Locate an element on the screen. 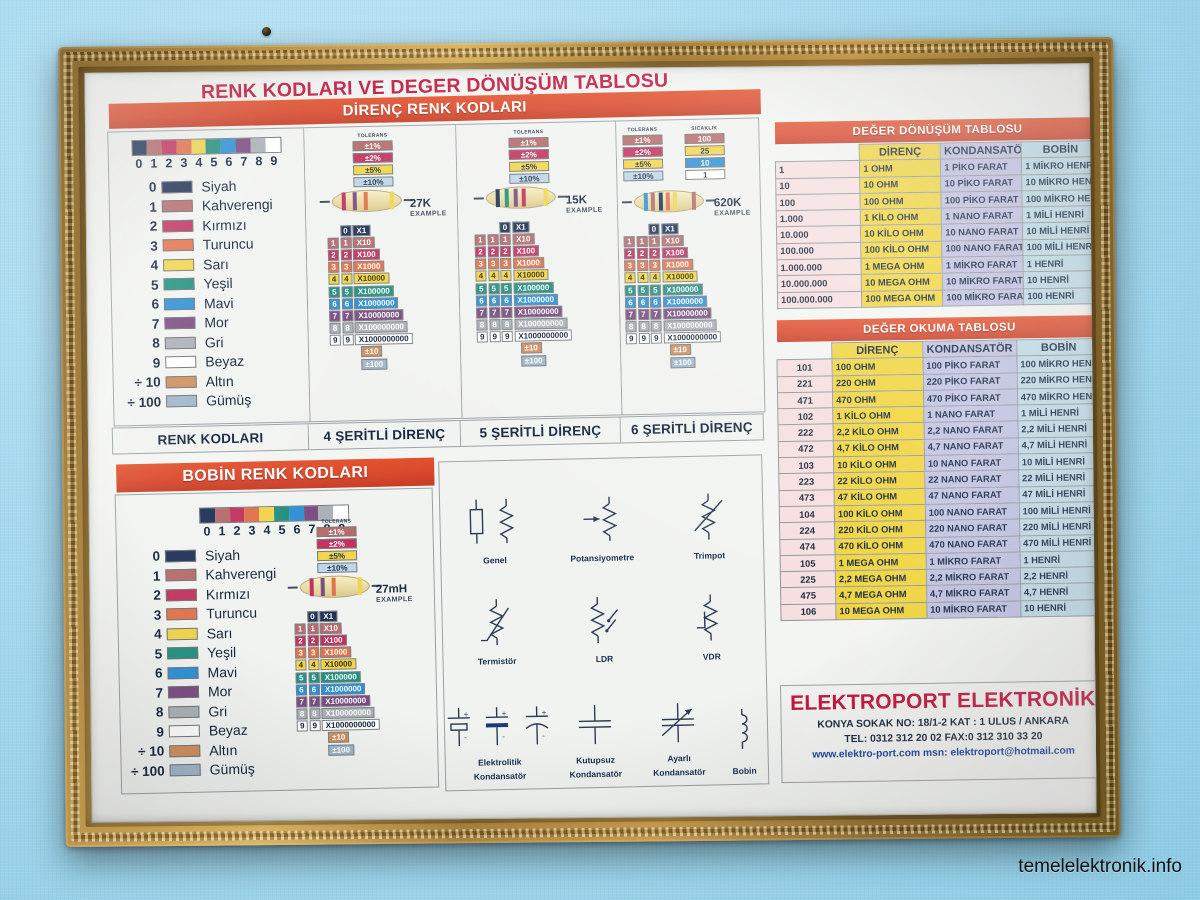 This screenshot has height=900, width=1200. table-cell: 2,2 KİLO OHM is located at coordinates (879, 431).